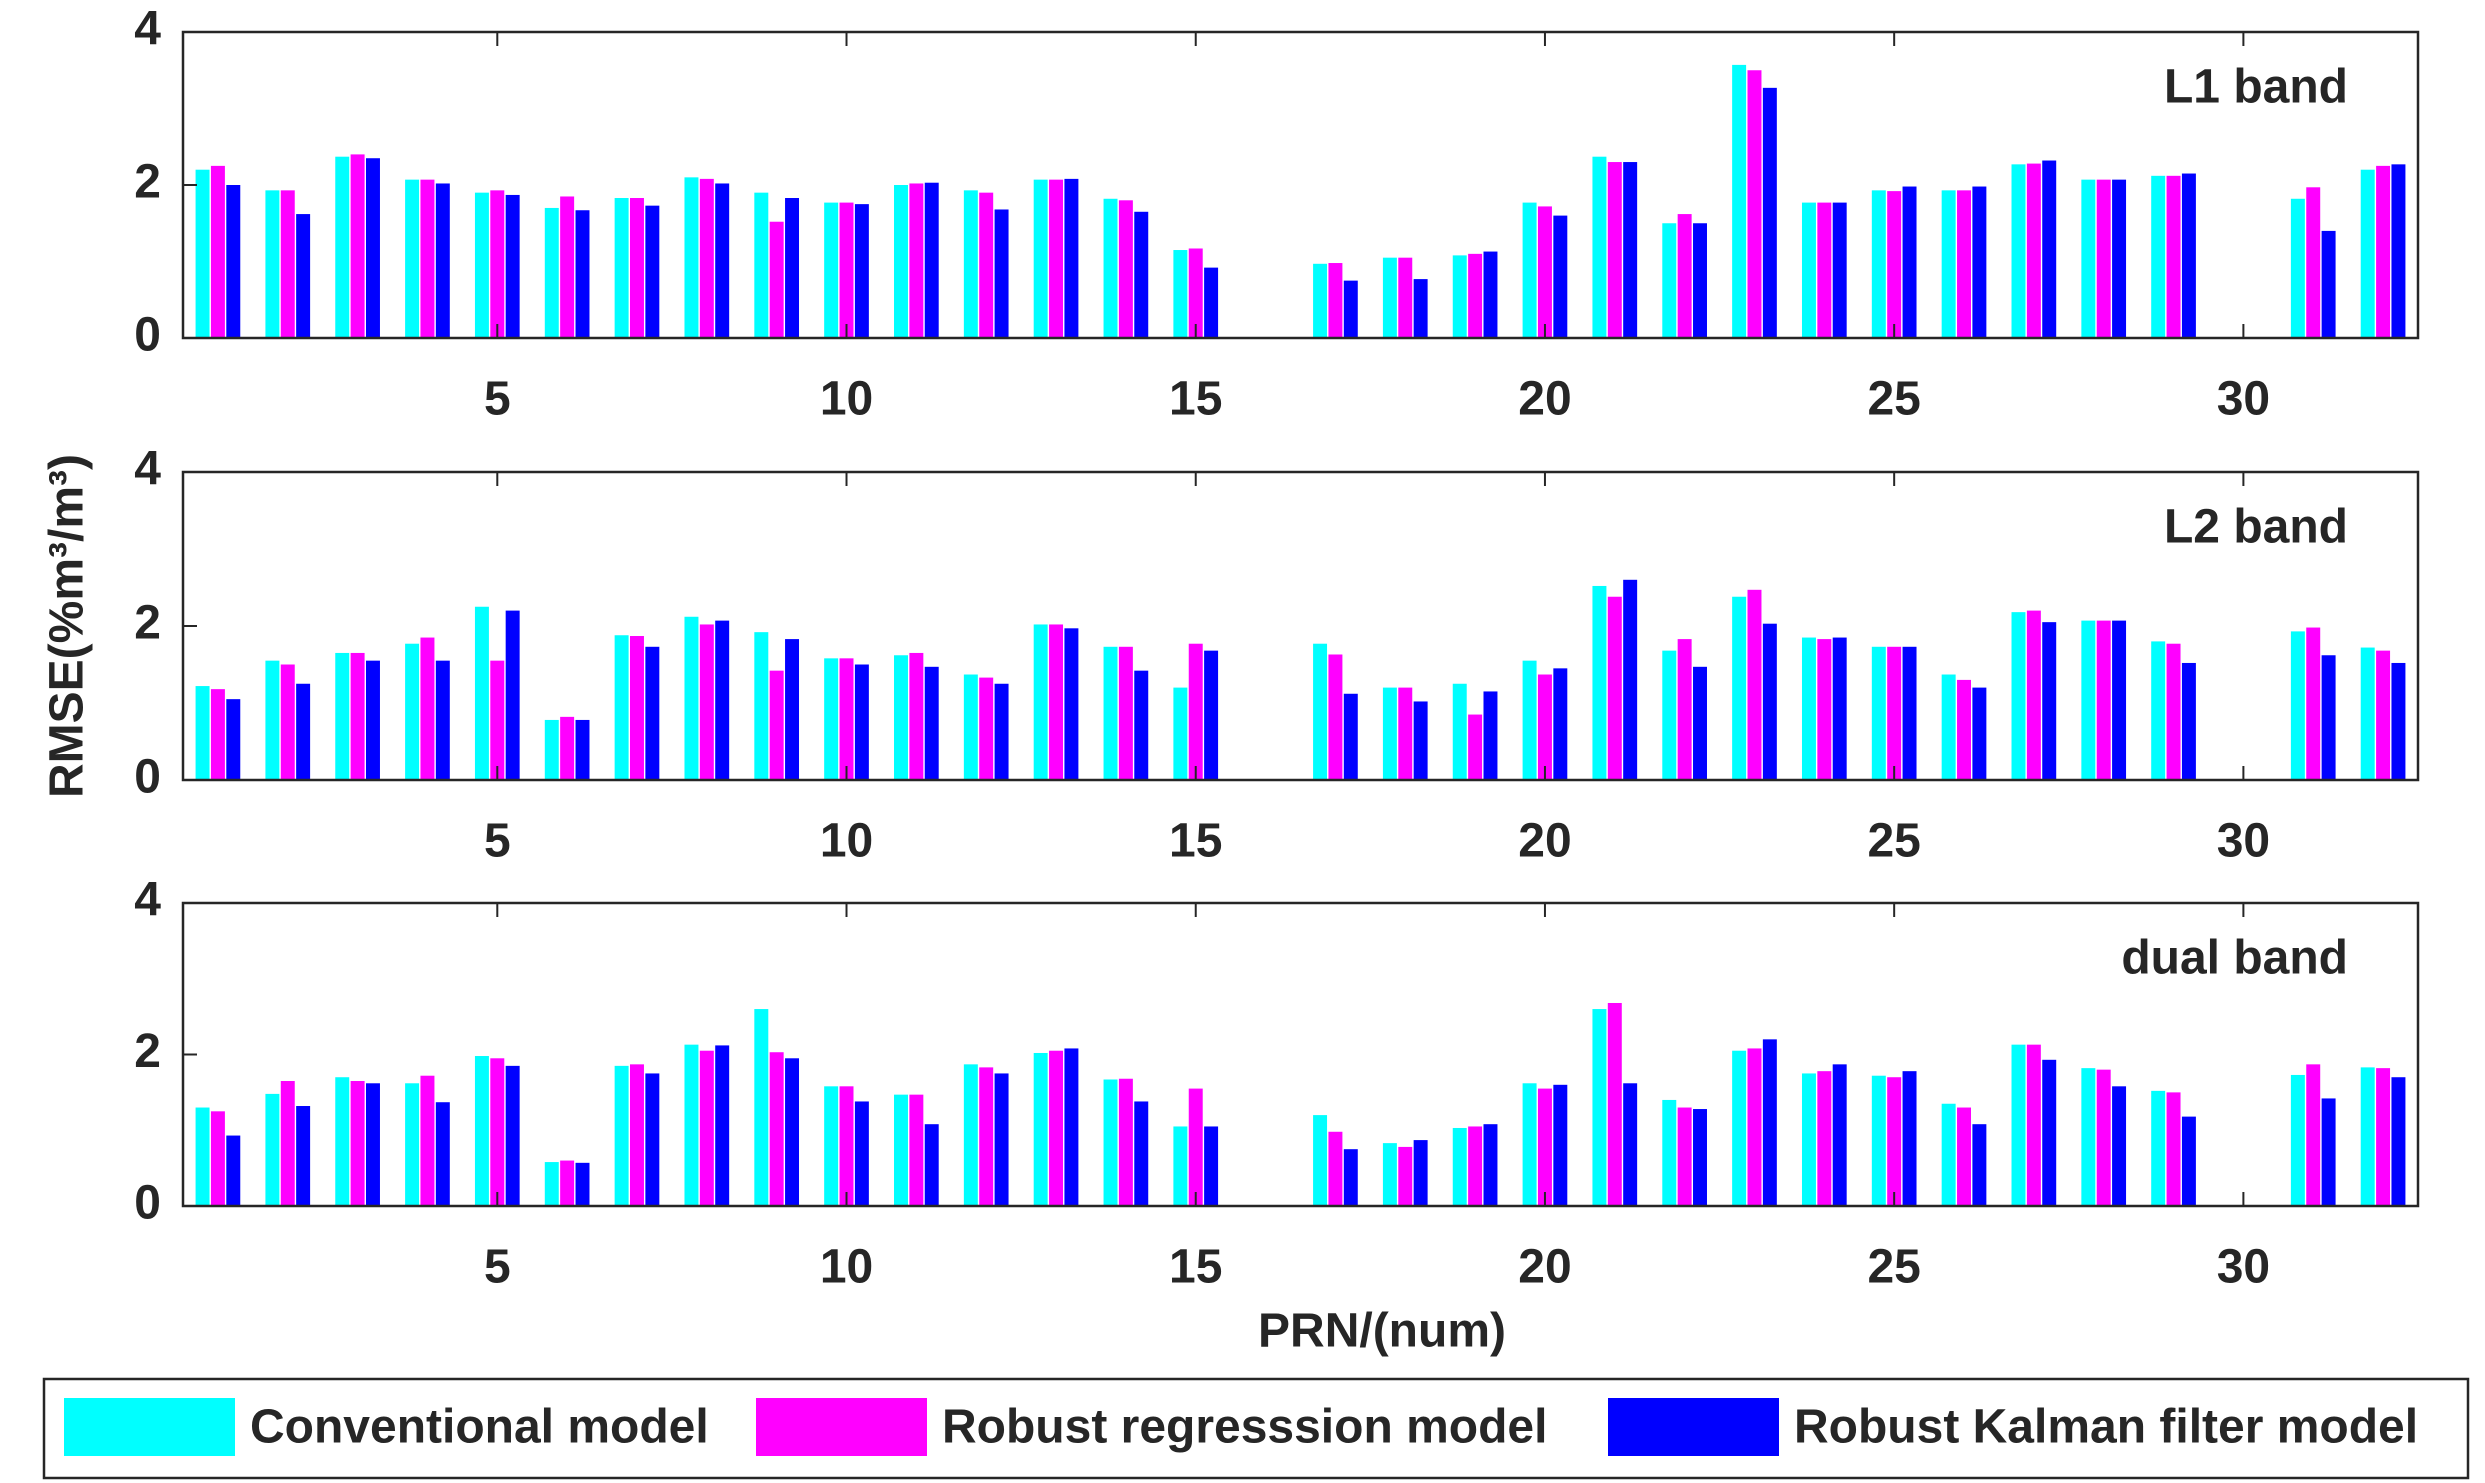 The height and width of the screenshot is (1483, 2485). Describe the element at coordinates (1693, 1427) in the screenshot. I see `legend-swatch` at that location.